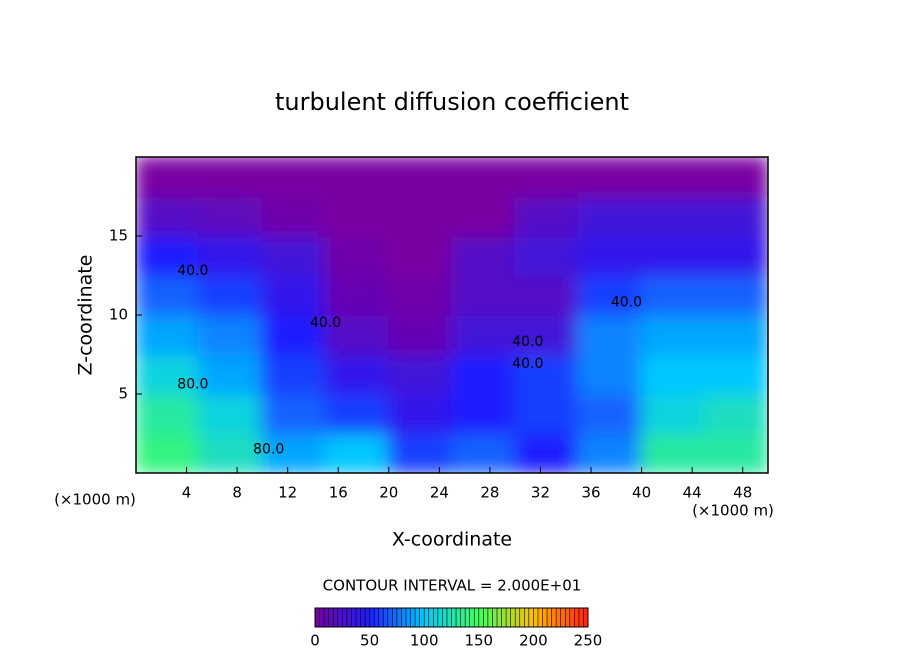  I want to click on x-unit-right: (×1000 m), so click(733, 511).